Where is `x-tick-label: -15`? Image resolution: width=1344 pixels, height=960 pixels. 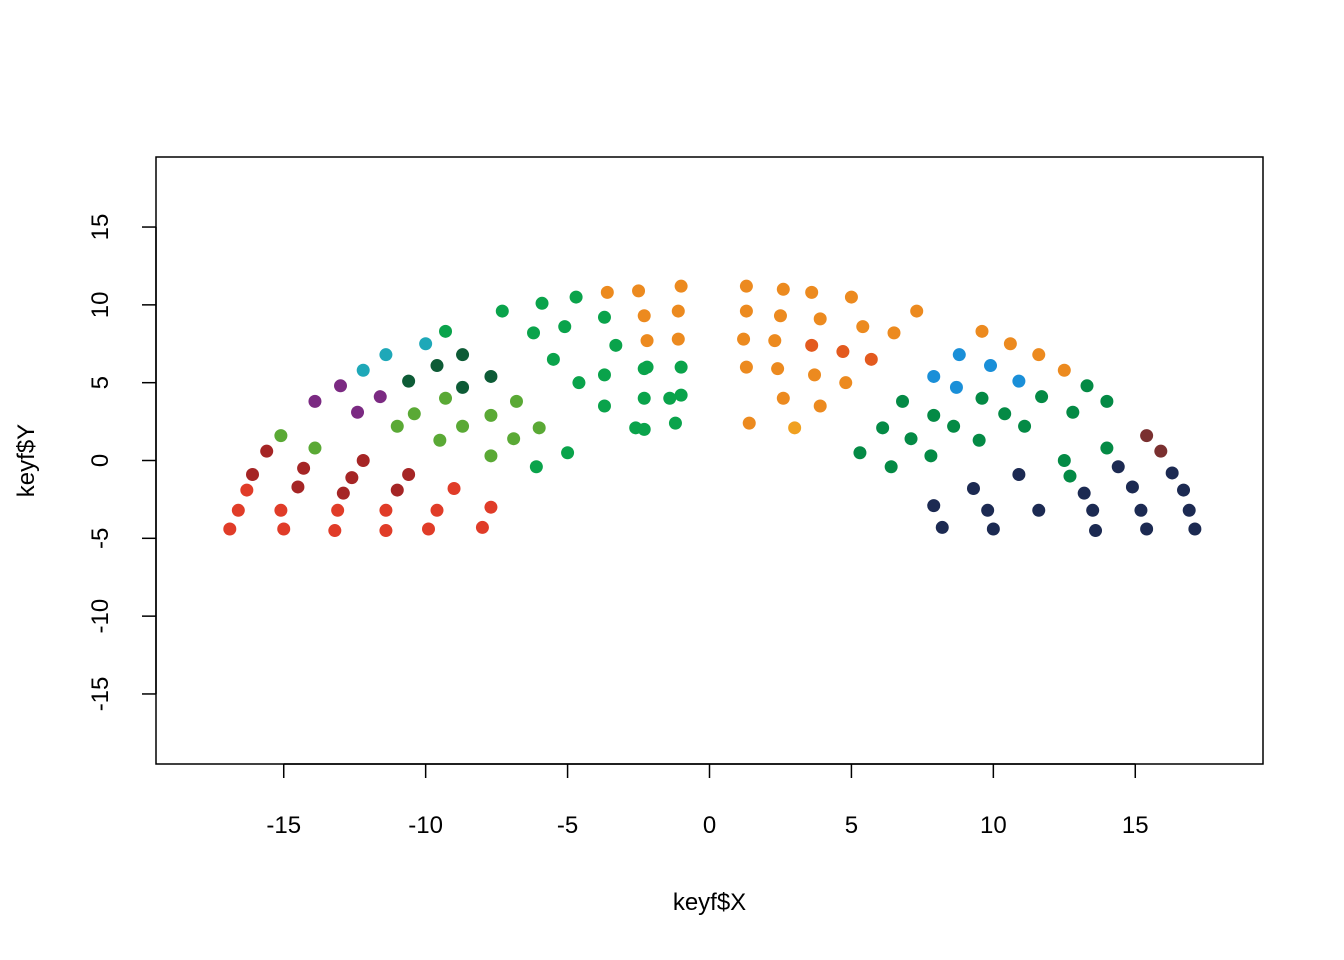 x-tick-label: -15 is located at coordinates (283, 825).